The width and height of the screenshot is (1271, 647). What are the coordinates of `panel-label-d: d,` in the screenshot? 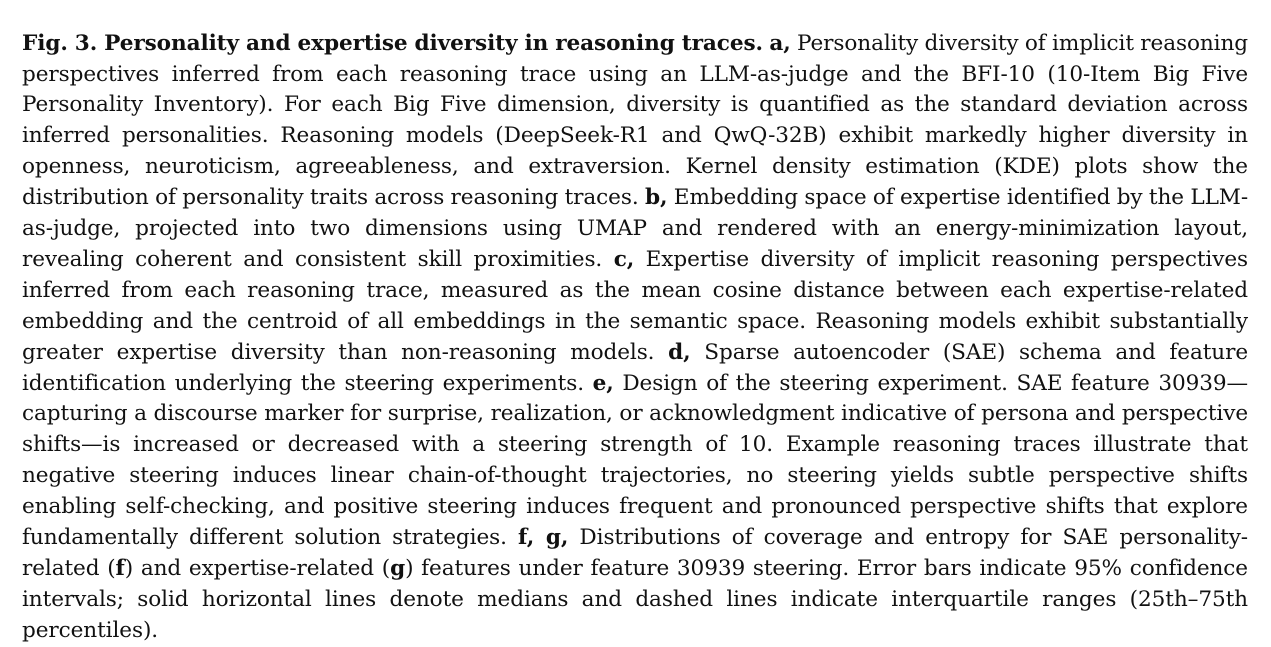 It's located at (679, 352).